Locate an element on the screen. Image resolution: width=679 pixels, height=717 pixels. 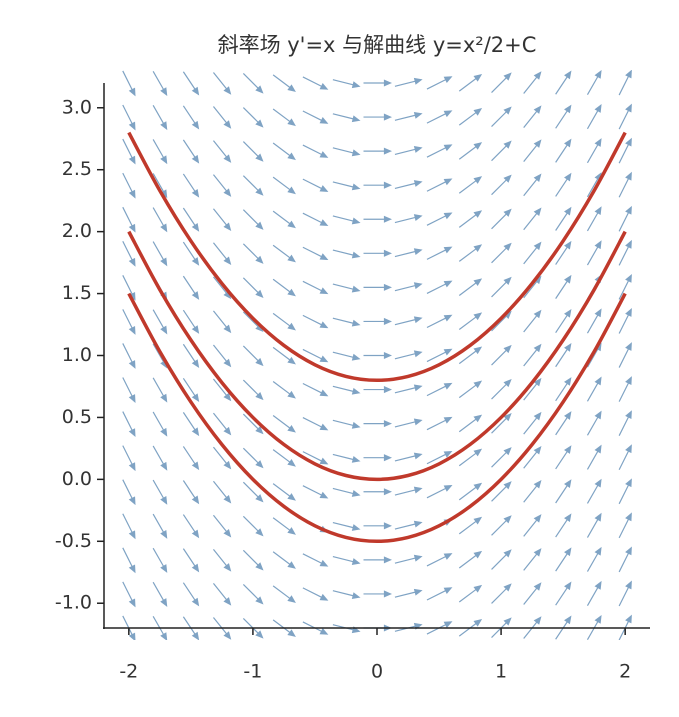
y-tick-label: 0.5 is located at coordinates (77, 417).